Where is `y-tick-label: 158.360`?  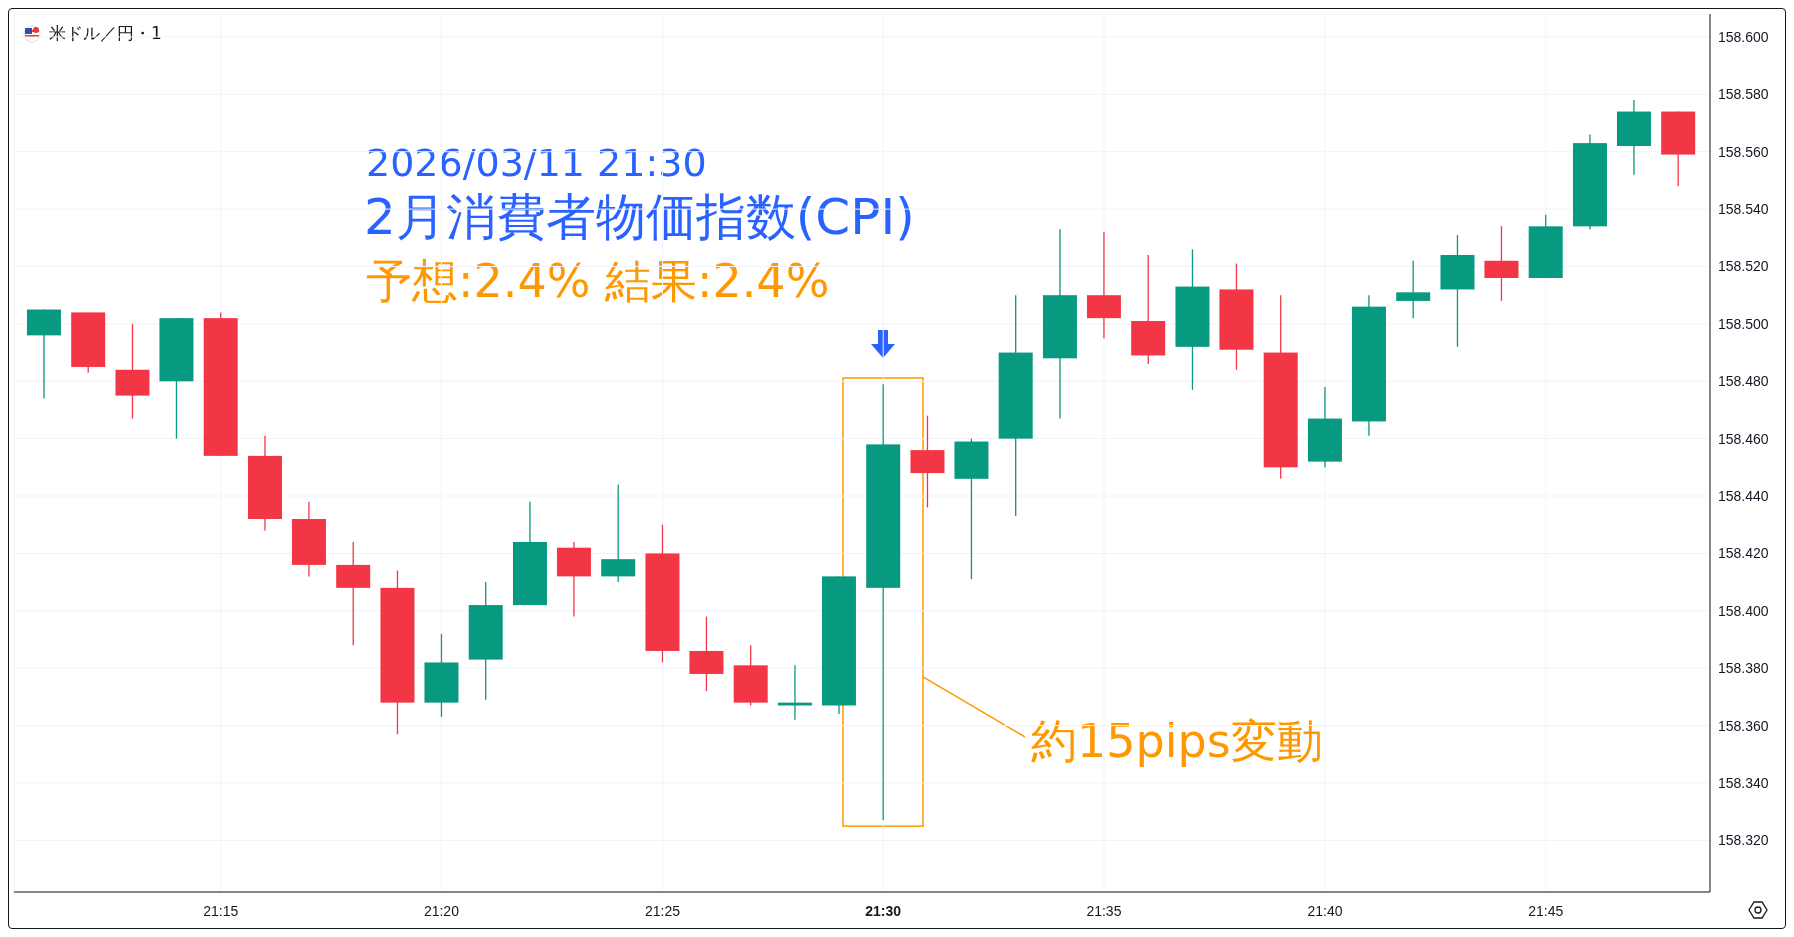 y-tick-label: 158.360 is located at coordinates (1743, 725).